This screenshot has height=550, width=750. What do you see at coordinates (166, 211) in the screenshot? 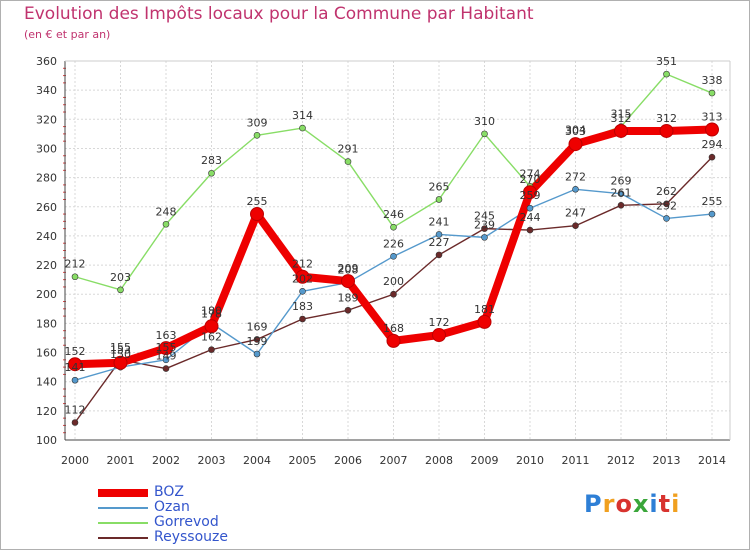
I see `data-label-gorrevod: 248` at bounding box center [166, 211].